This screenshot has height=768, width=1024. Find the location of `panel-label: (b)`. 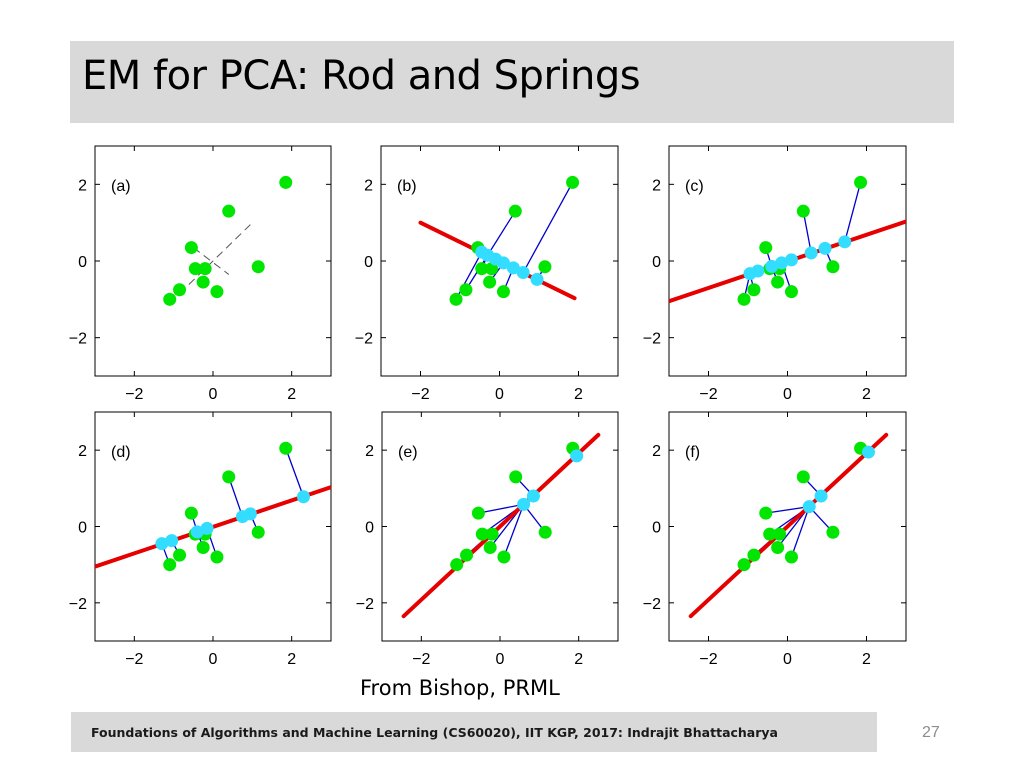

panel-label: (b) is located at coordinates (407, 186).